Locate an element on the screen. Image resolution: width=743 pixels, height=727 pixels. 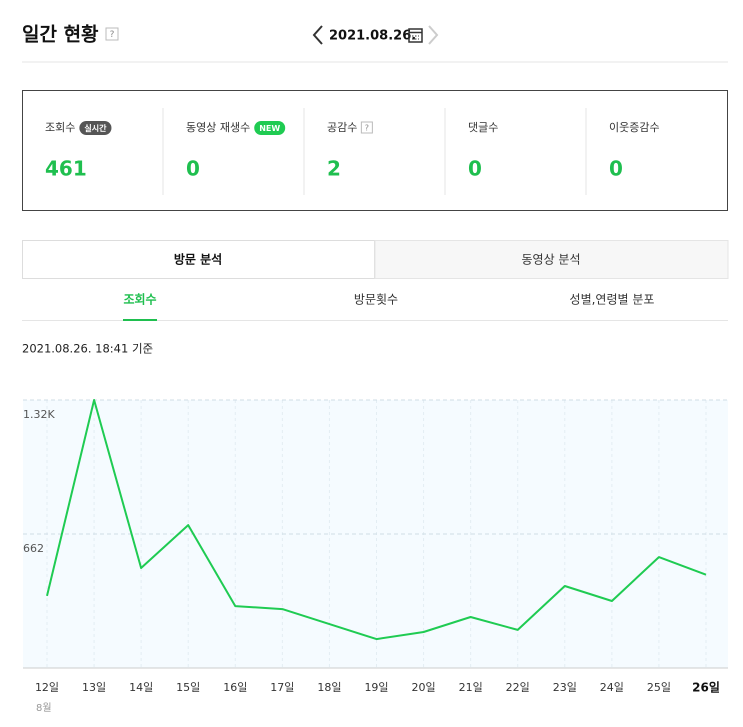
next-date is located at coordinates (433, 35).